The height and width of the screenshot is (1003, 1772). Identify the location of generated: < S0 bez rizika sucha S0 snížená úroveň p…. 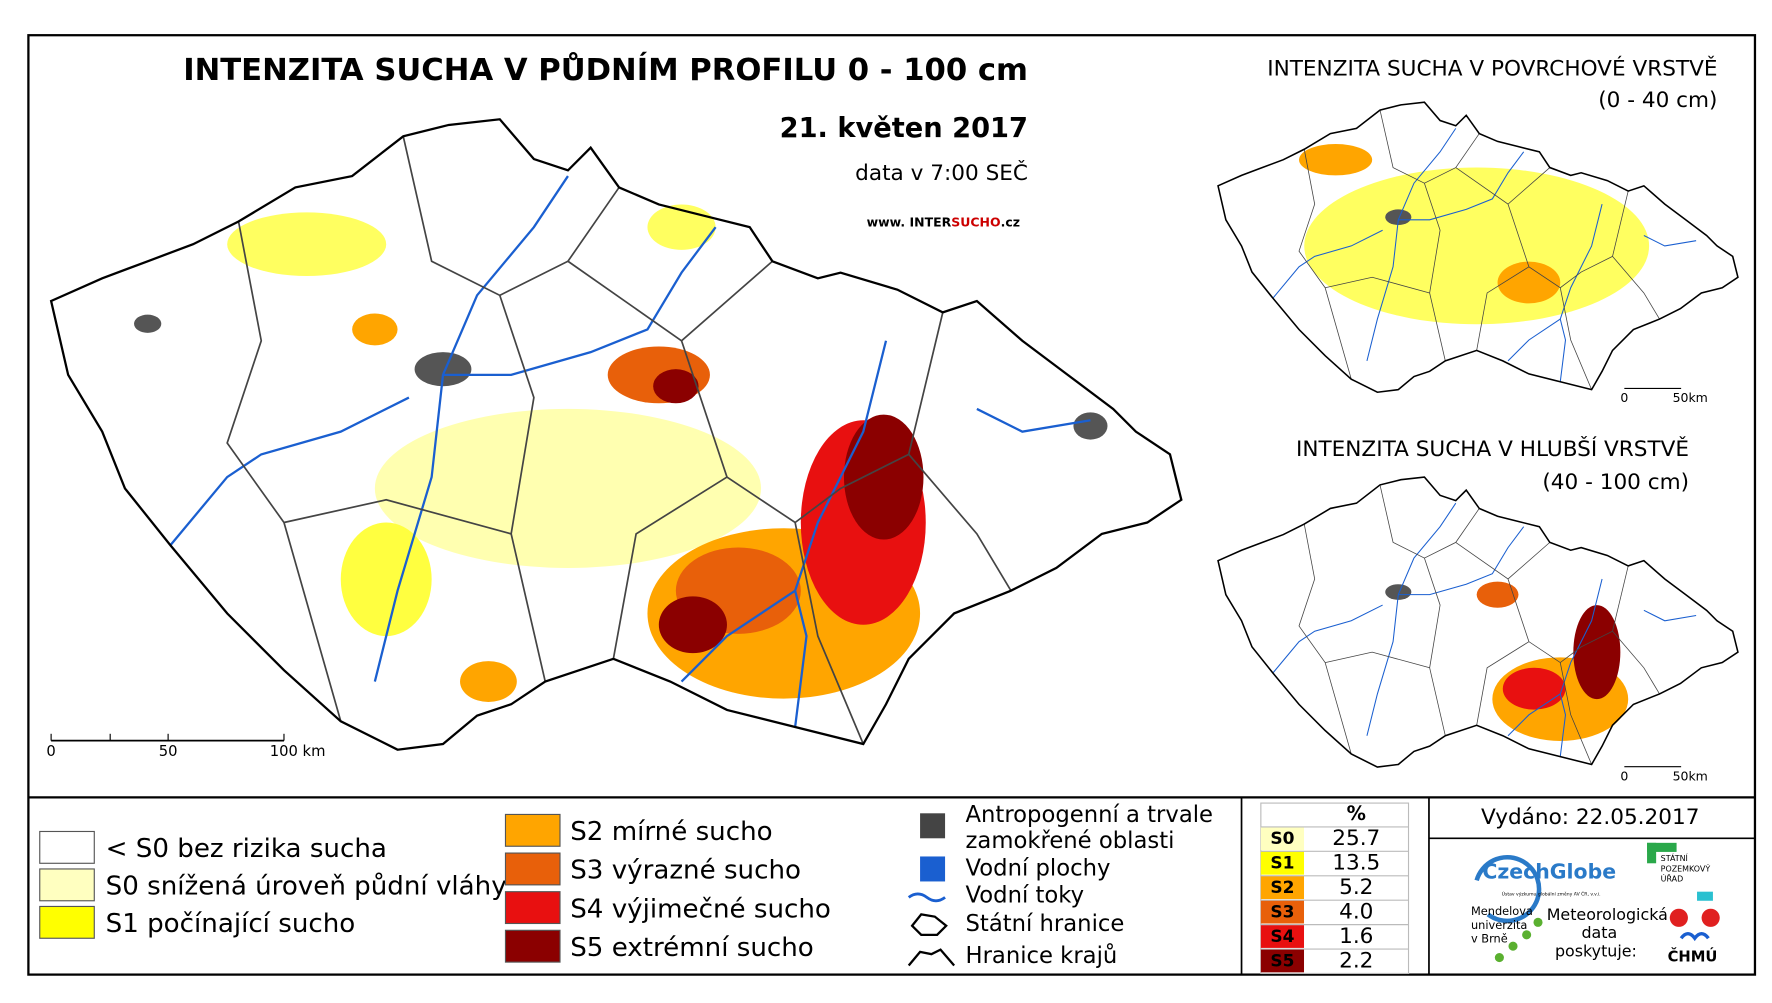
(724, 888).